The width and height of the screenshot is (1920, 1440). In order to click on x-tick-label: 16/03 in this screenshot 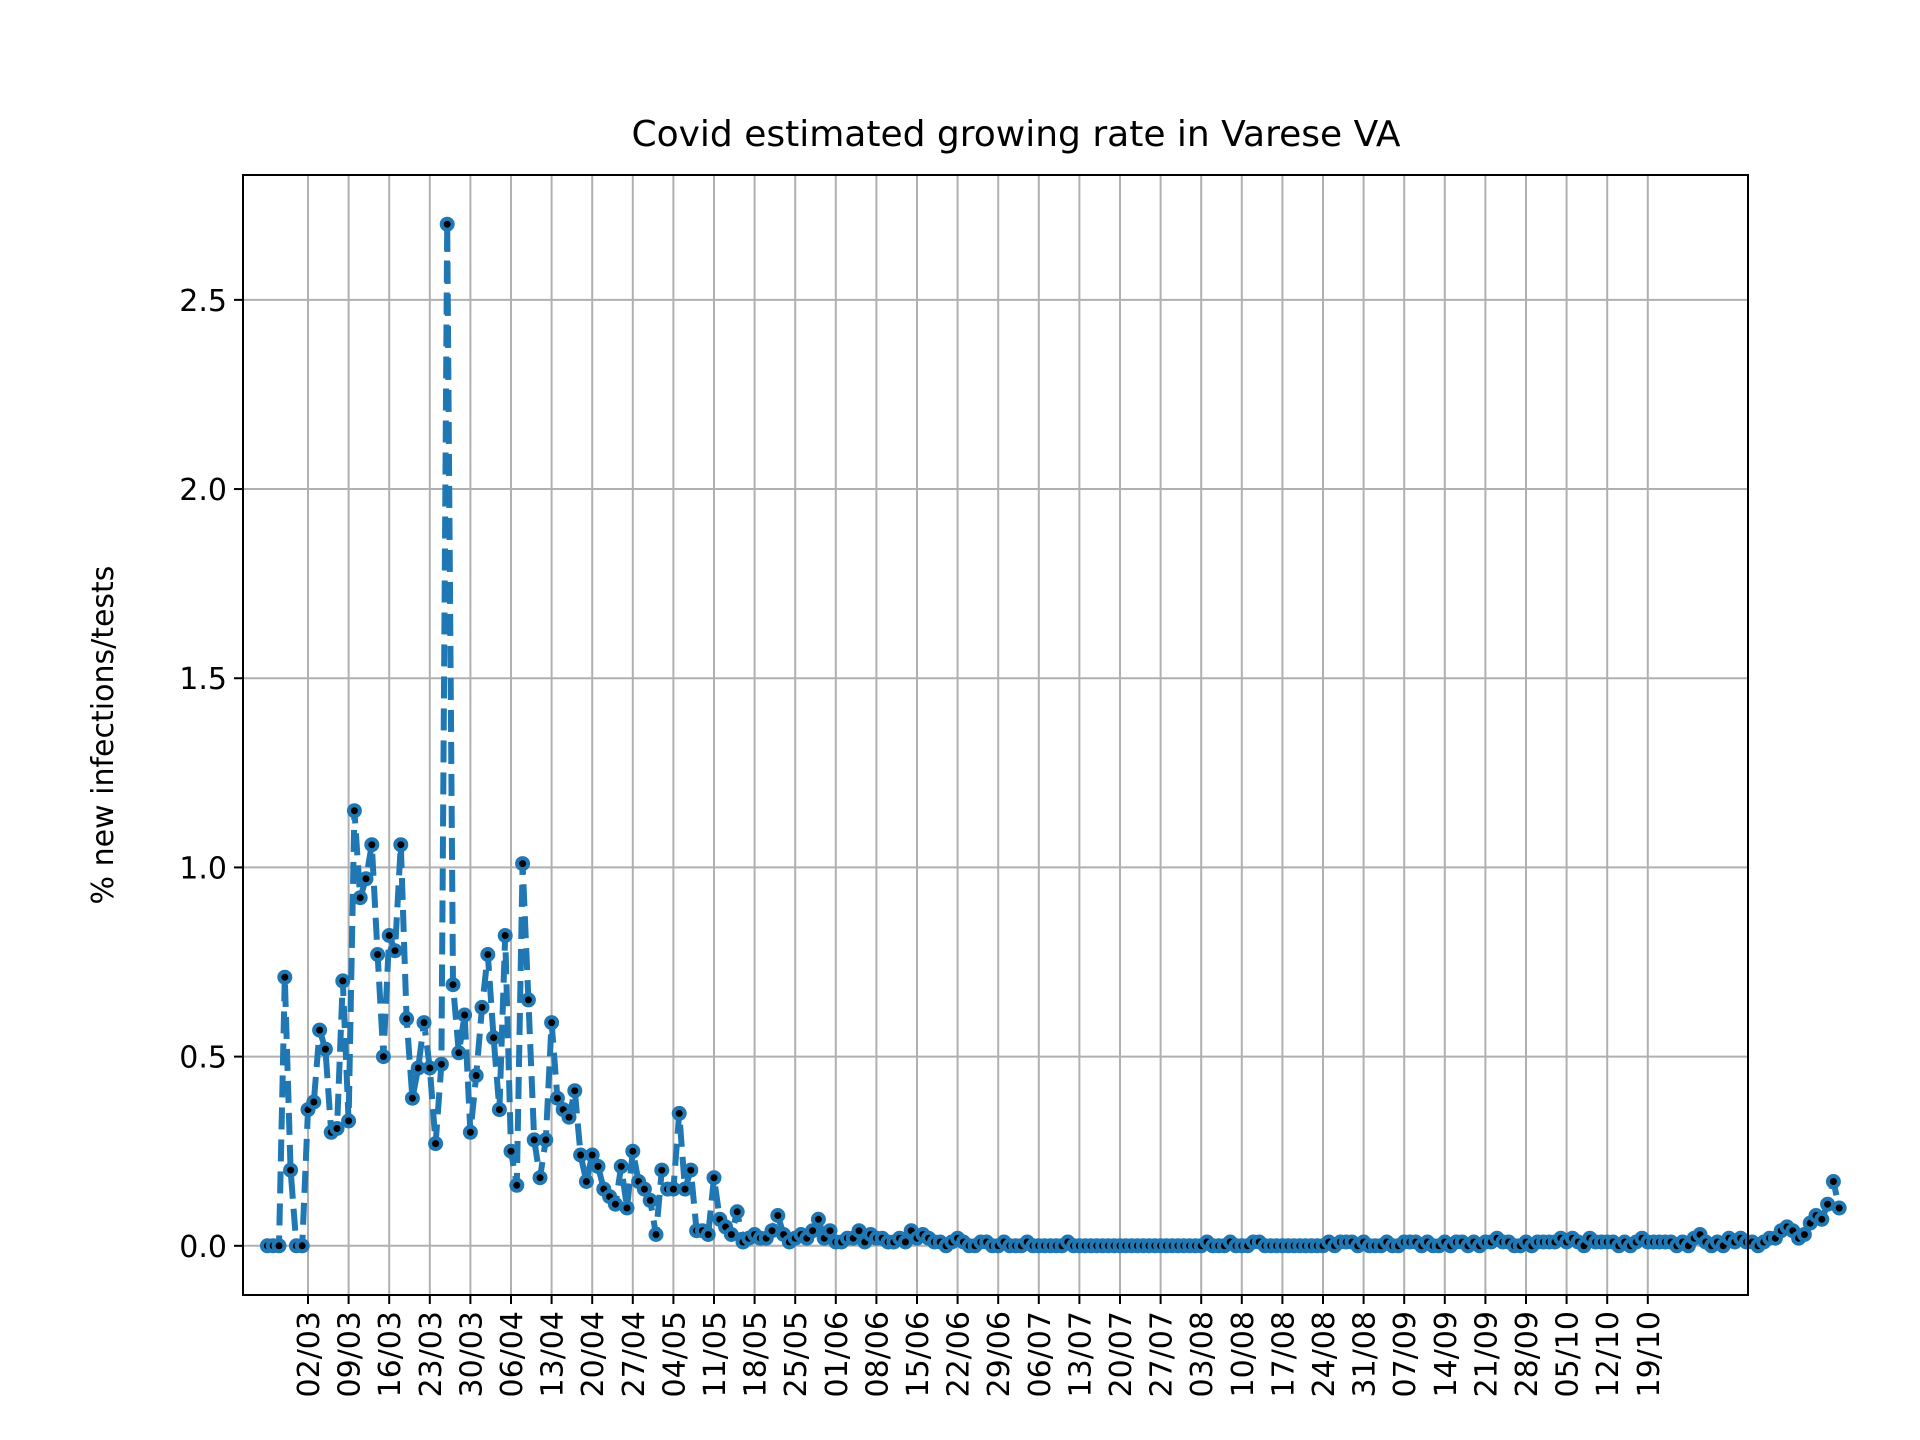, I will do `click(390, 1354)`.